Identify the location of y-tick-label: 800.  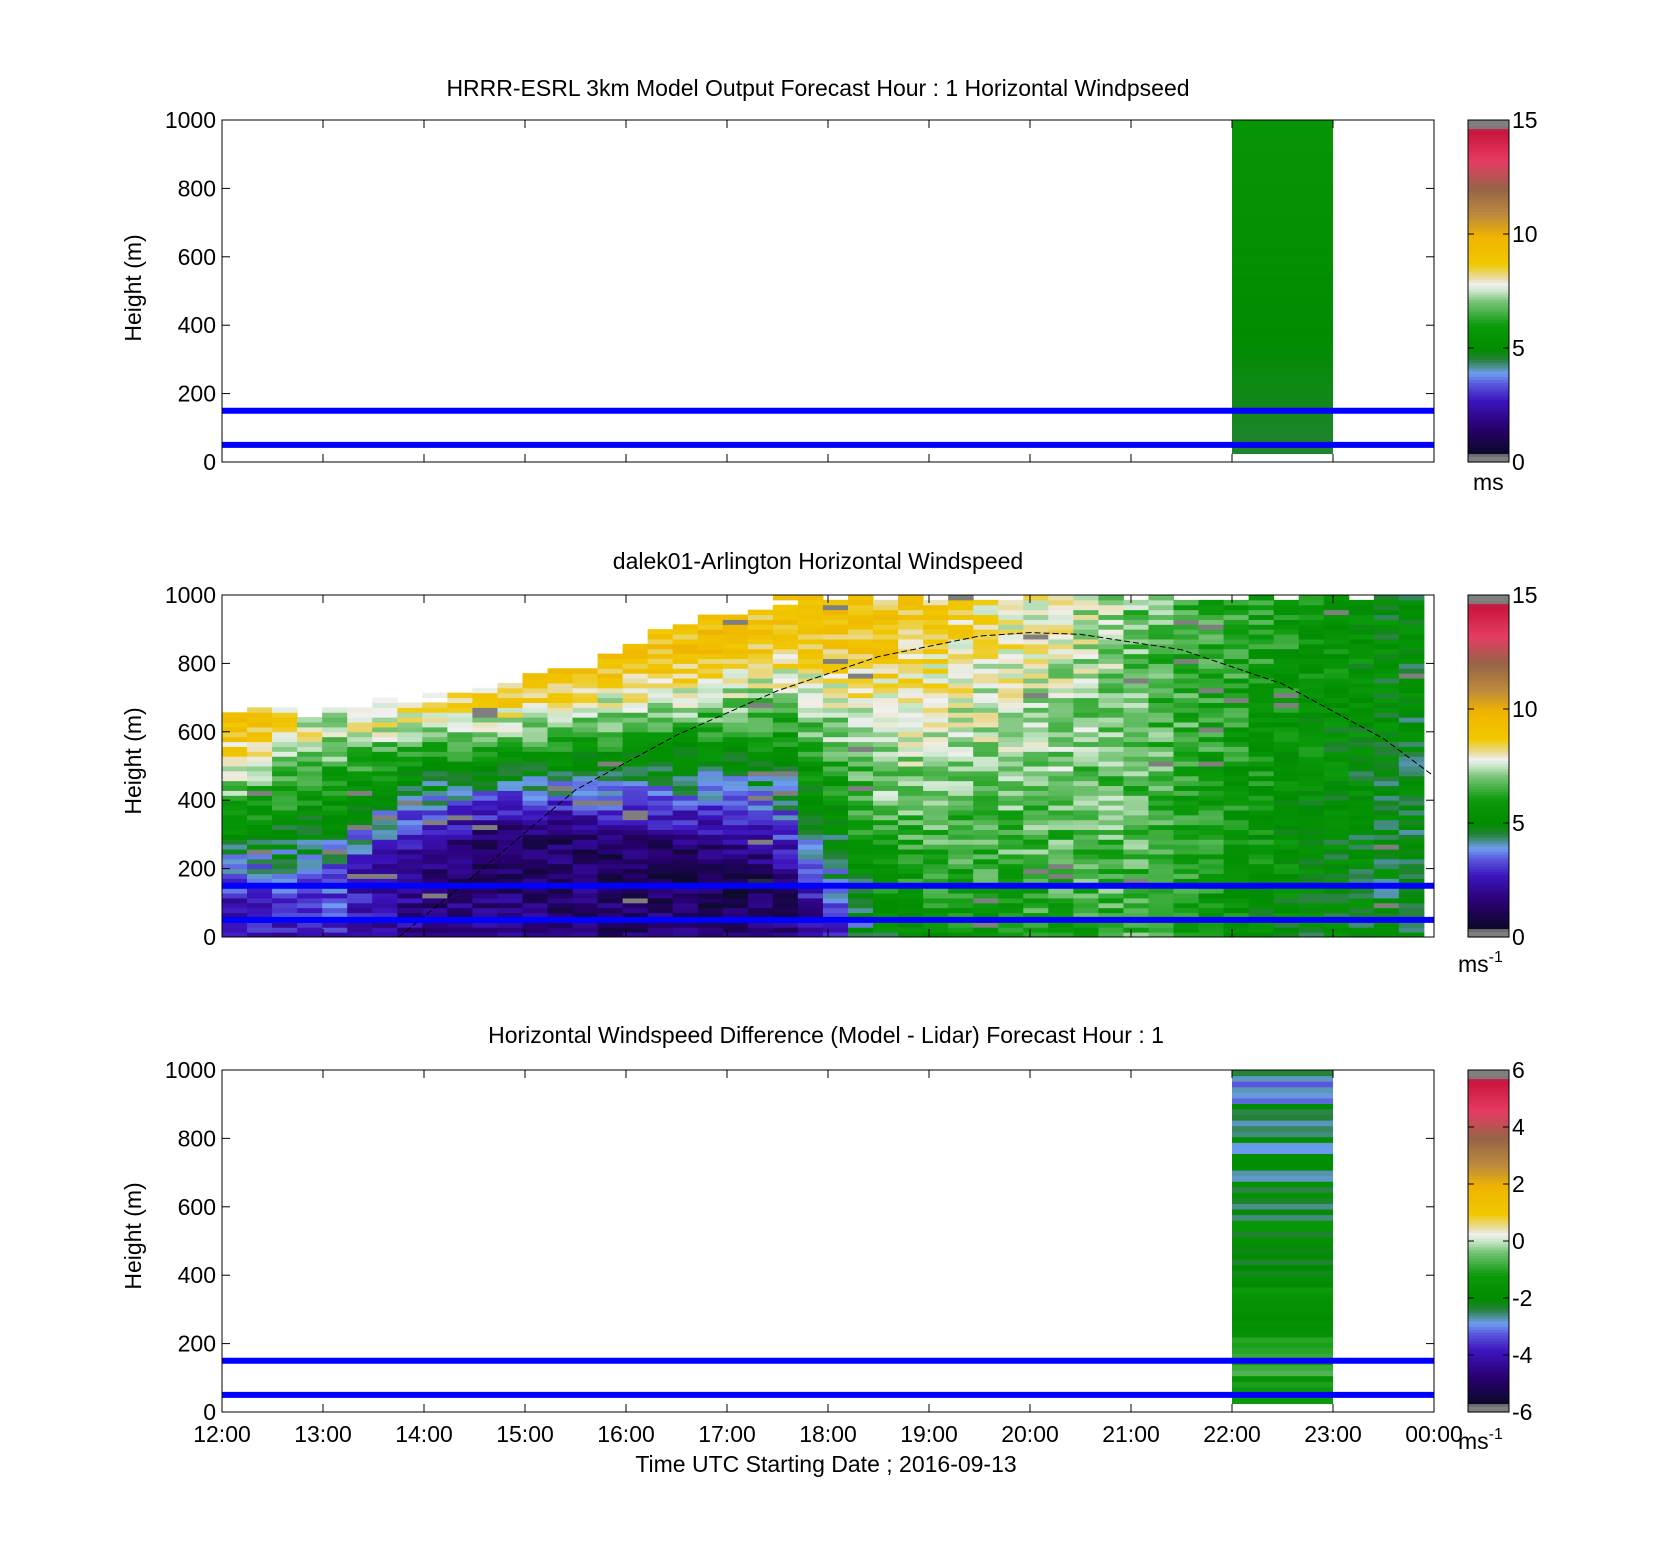
(197, 188).